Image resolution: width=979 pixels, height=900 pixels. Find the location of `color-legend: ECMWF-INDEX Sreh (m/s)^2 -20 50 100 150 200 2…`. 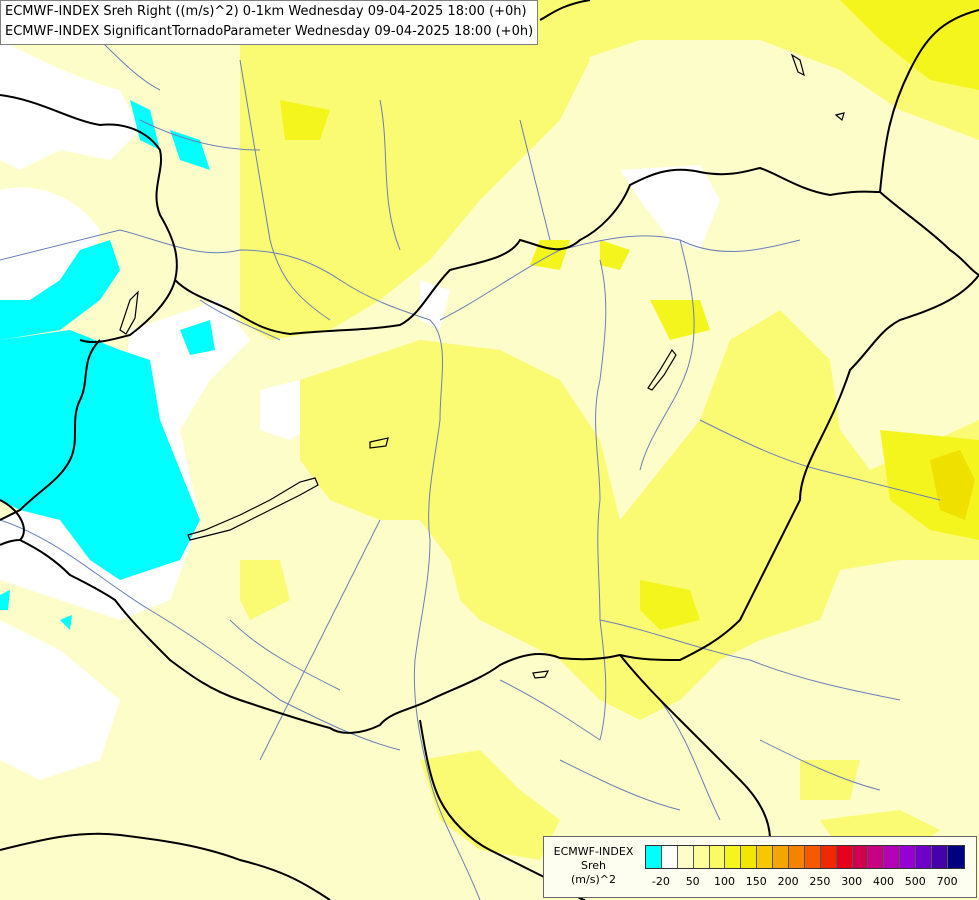

color-legend: ECMWF-INDEX Sreh (m/s)^2 -20 50 100 150 200 2… is located at coordinates (760, 867).